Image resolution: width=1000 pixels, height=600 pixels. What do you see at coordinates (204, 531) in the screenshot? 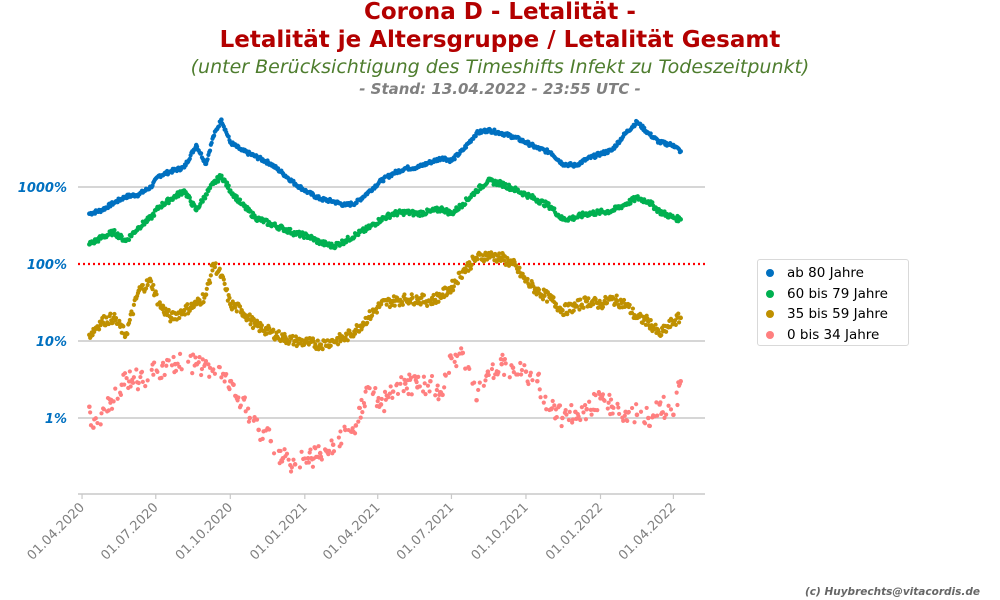
I see `x-tick-label: 01.10.2020` at bounding box center [204, 531].